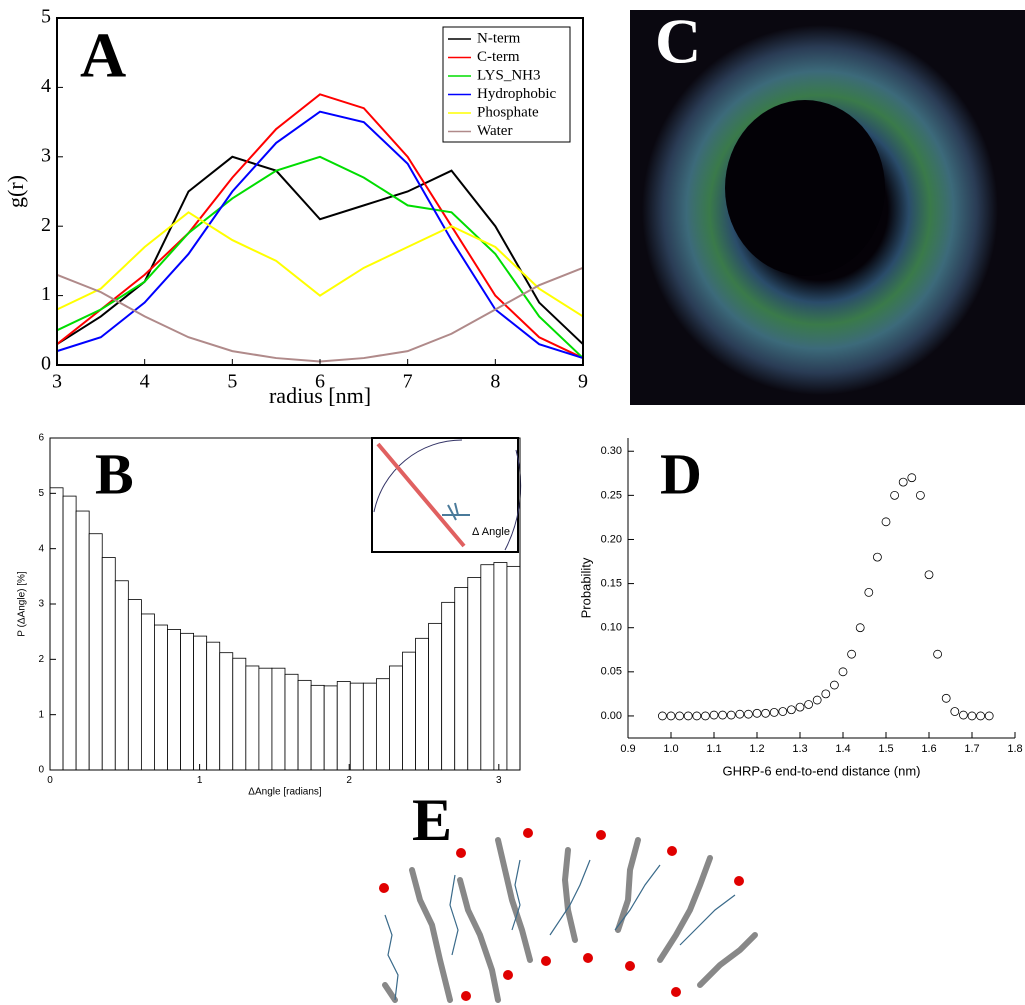  I want to click on panel-label: E, so click(432, 820).